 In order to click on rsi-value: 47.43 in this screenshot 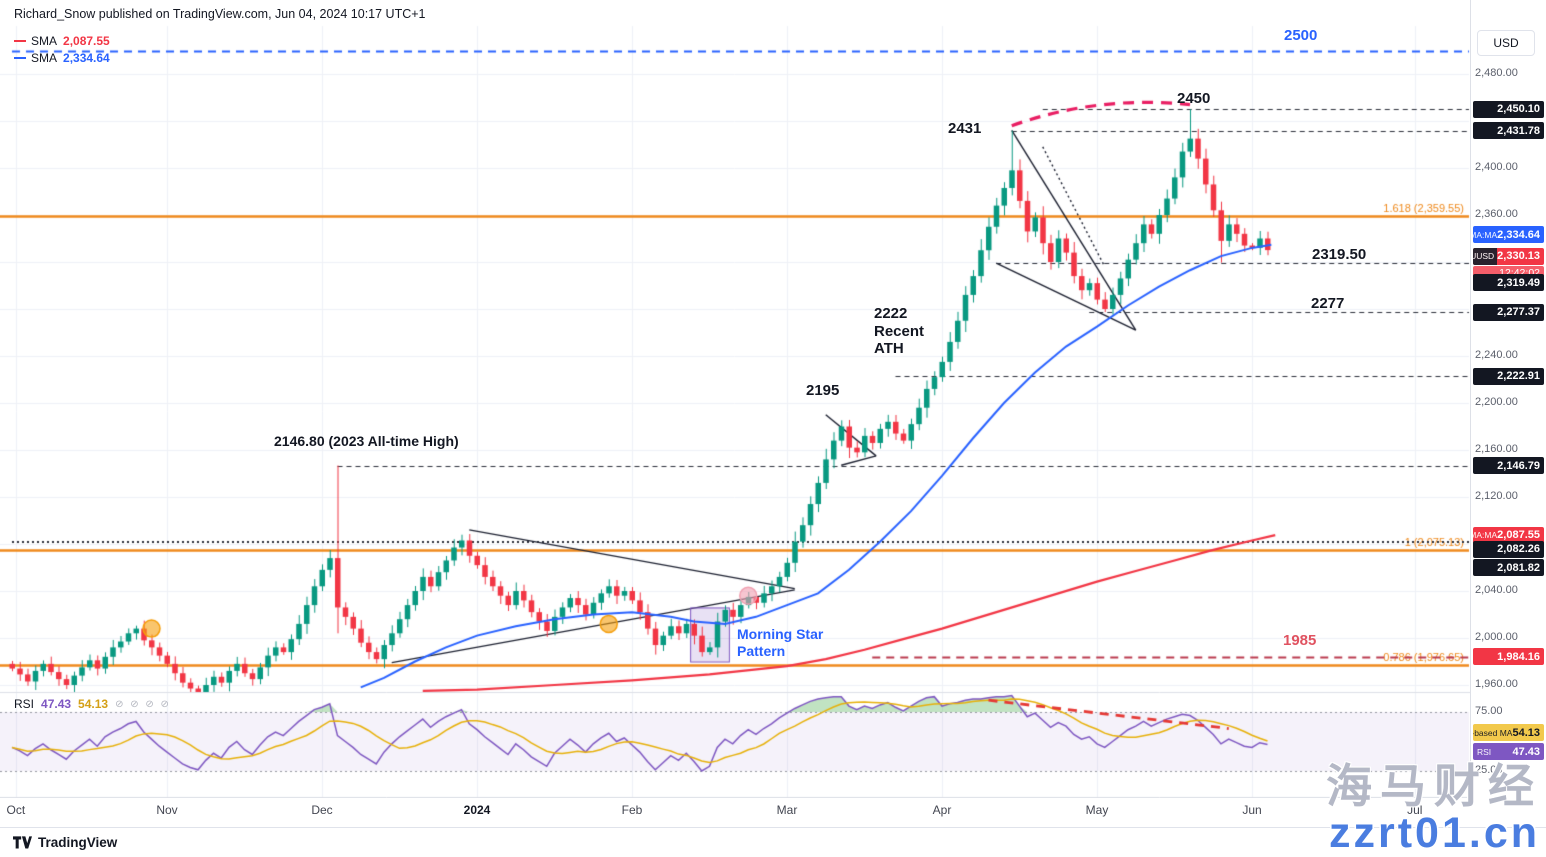, I will do `click(56, 704)`.